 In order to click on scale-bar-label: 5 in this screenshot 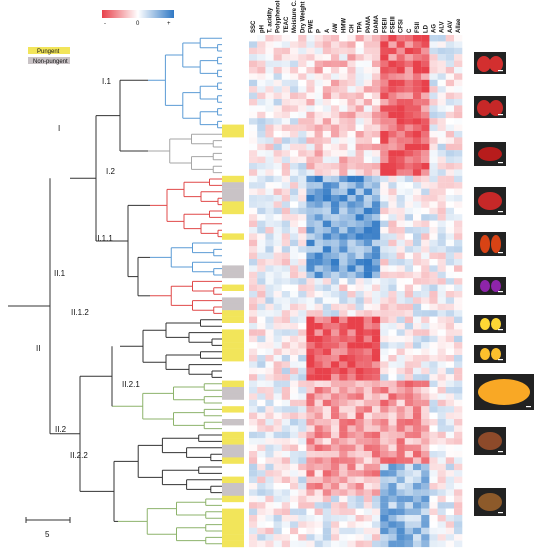, I will do `click(47, 534)`.